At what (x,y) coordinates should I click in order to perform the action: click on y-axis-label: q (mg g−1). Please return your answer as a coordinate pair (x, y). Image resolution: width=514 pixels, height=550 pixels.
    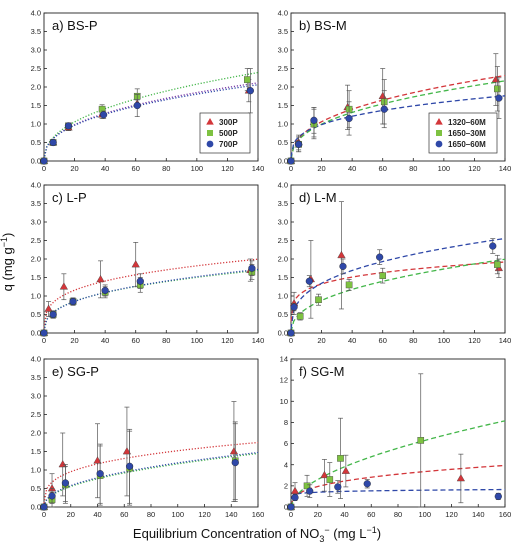
    Looking at the image, I should click on (7, 262).